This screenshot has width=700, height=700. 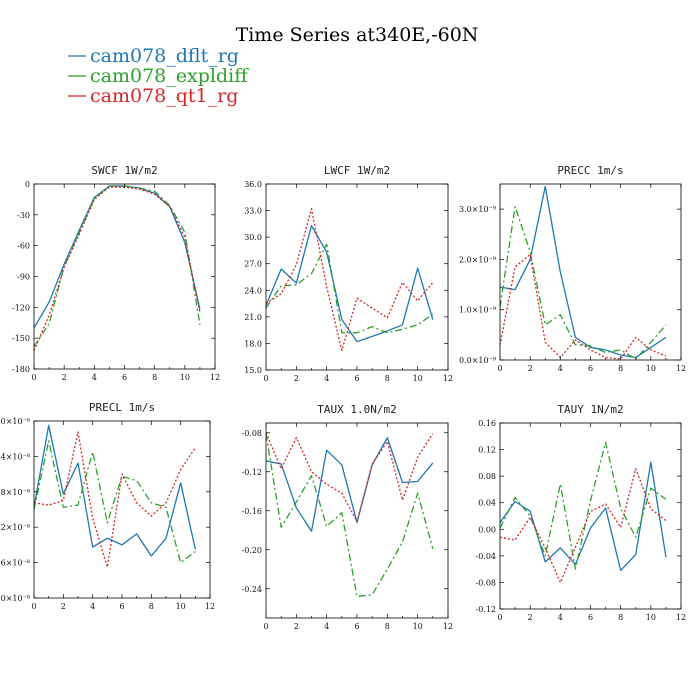 What do you see at coordinates (651, 368) in the screenshot?
I see `x-tick-label-precc-5: 10` at bounding box center [651, 368].